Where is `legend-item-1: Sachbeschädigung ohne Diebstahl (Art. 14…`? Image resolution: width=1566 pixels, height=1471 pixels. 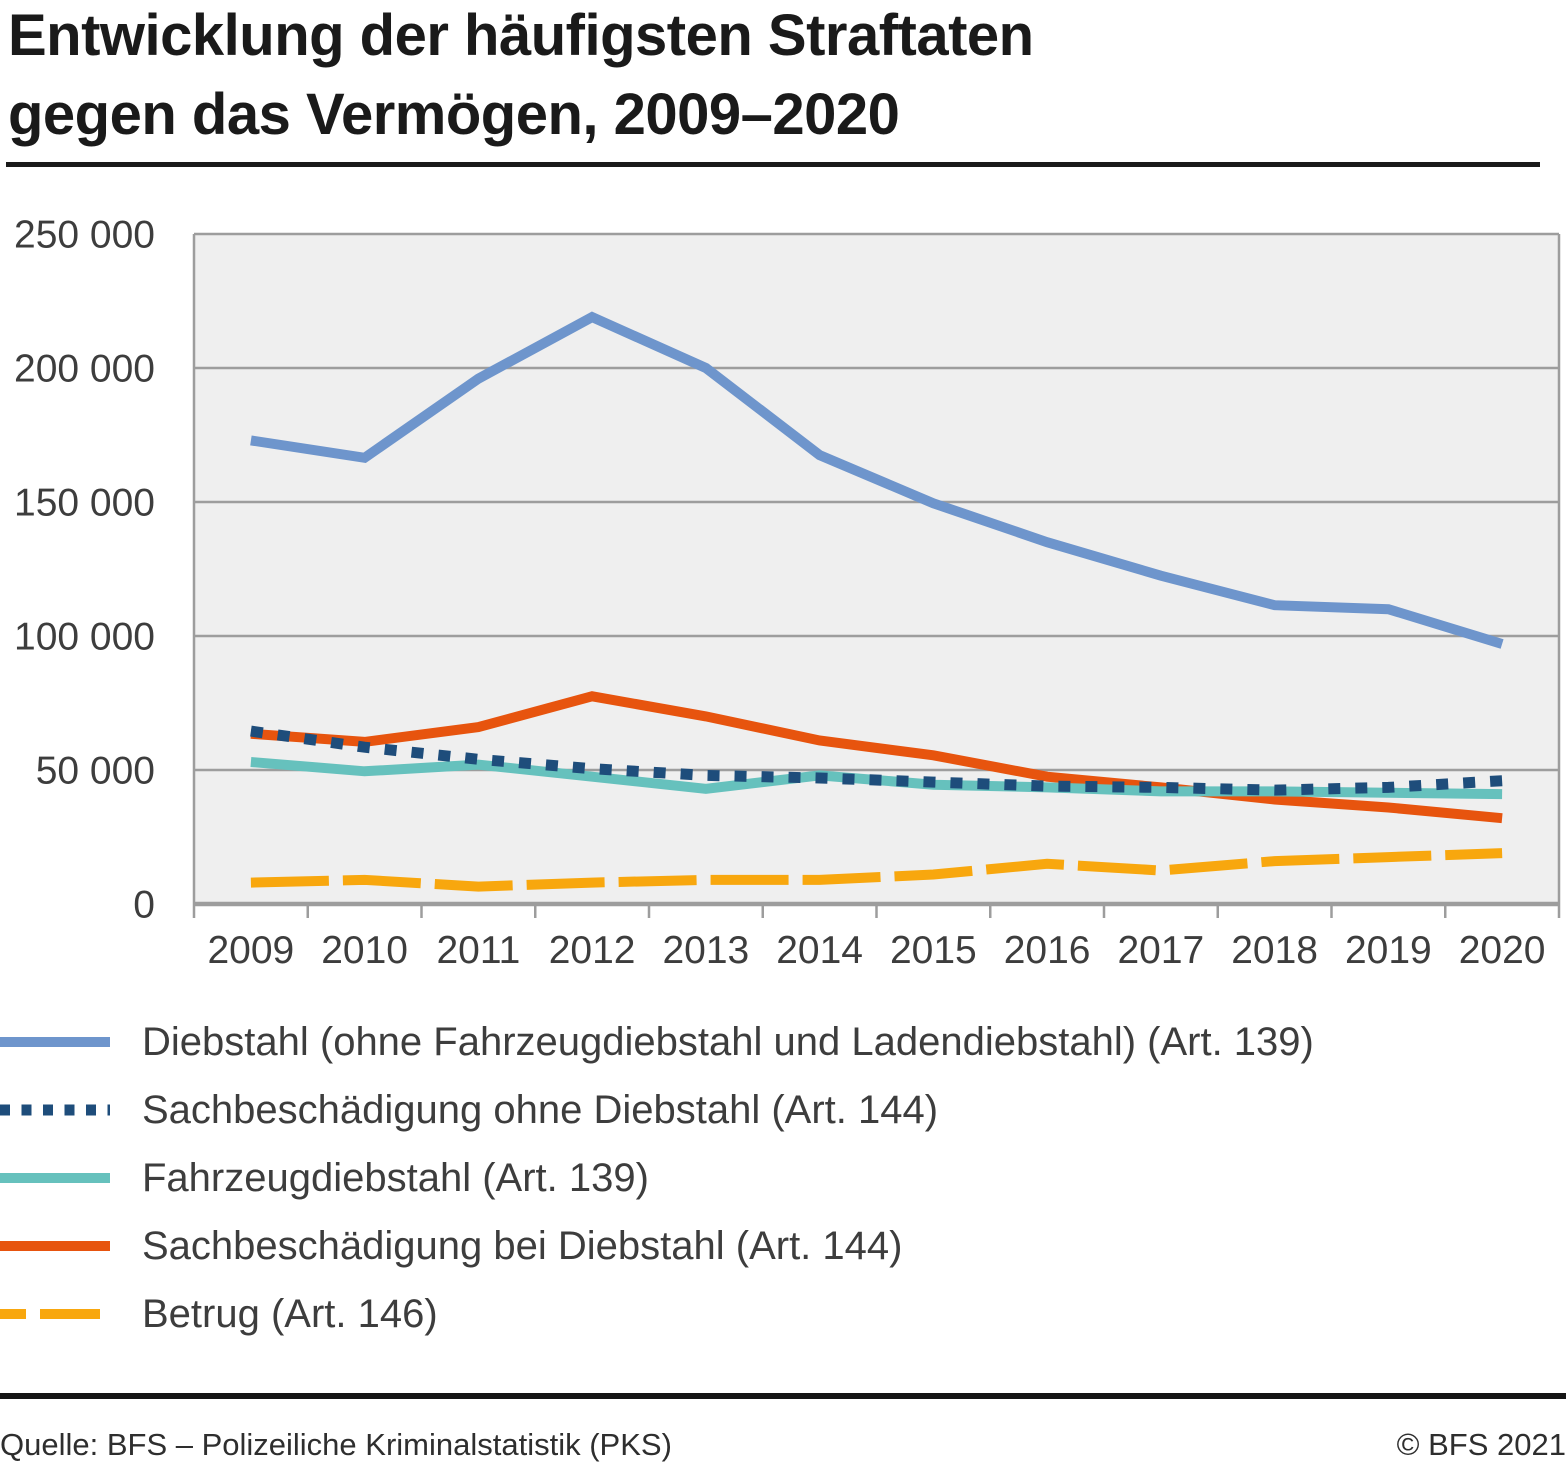 legend-item-1: Sachbeschädigung ohne Diebstahl (Art. 14… is located at coordinates (780, 1110).